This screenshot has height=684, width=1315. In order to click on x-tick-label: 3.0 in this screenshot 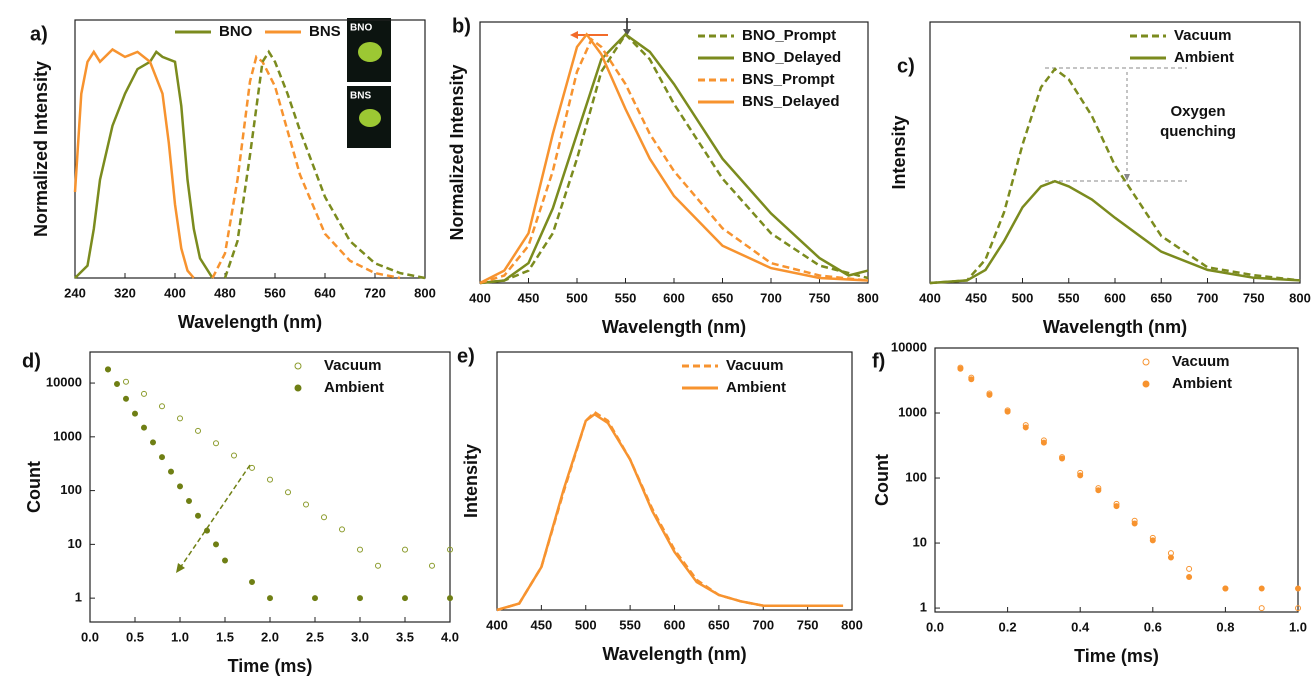, I will do `click(360, 636)`.